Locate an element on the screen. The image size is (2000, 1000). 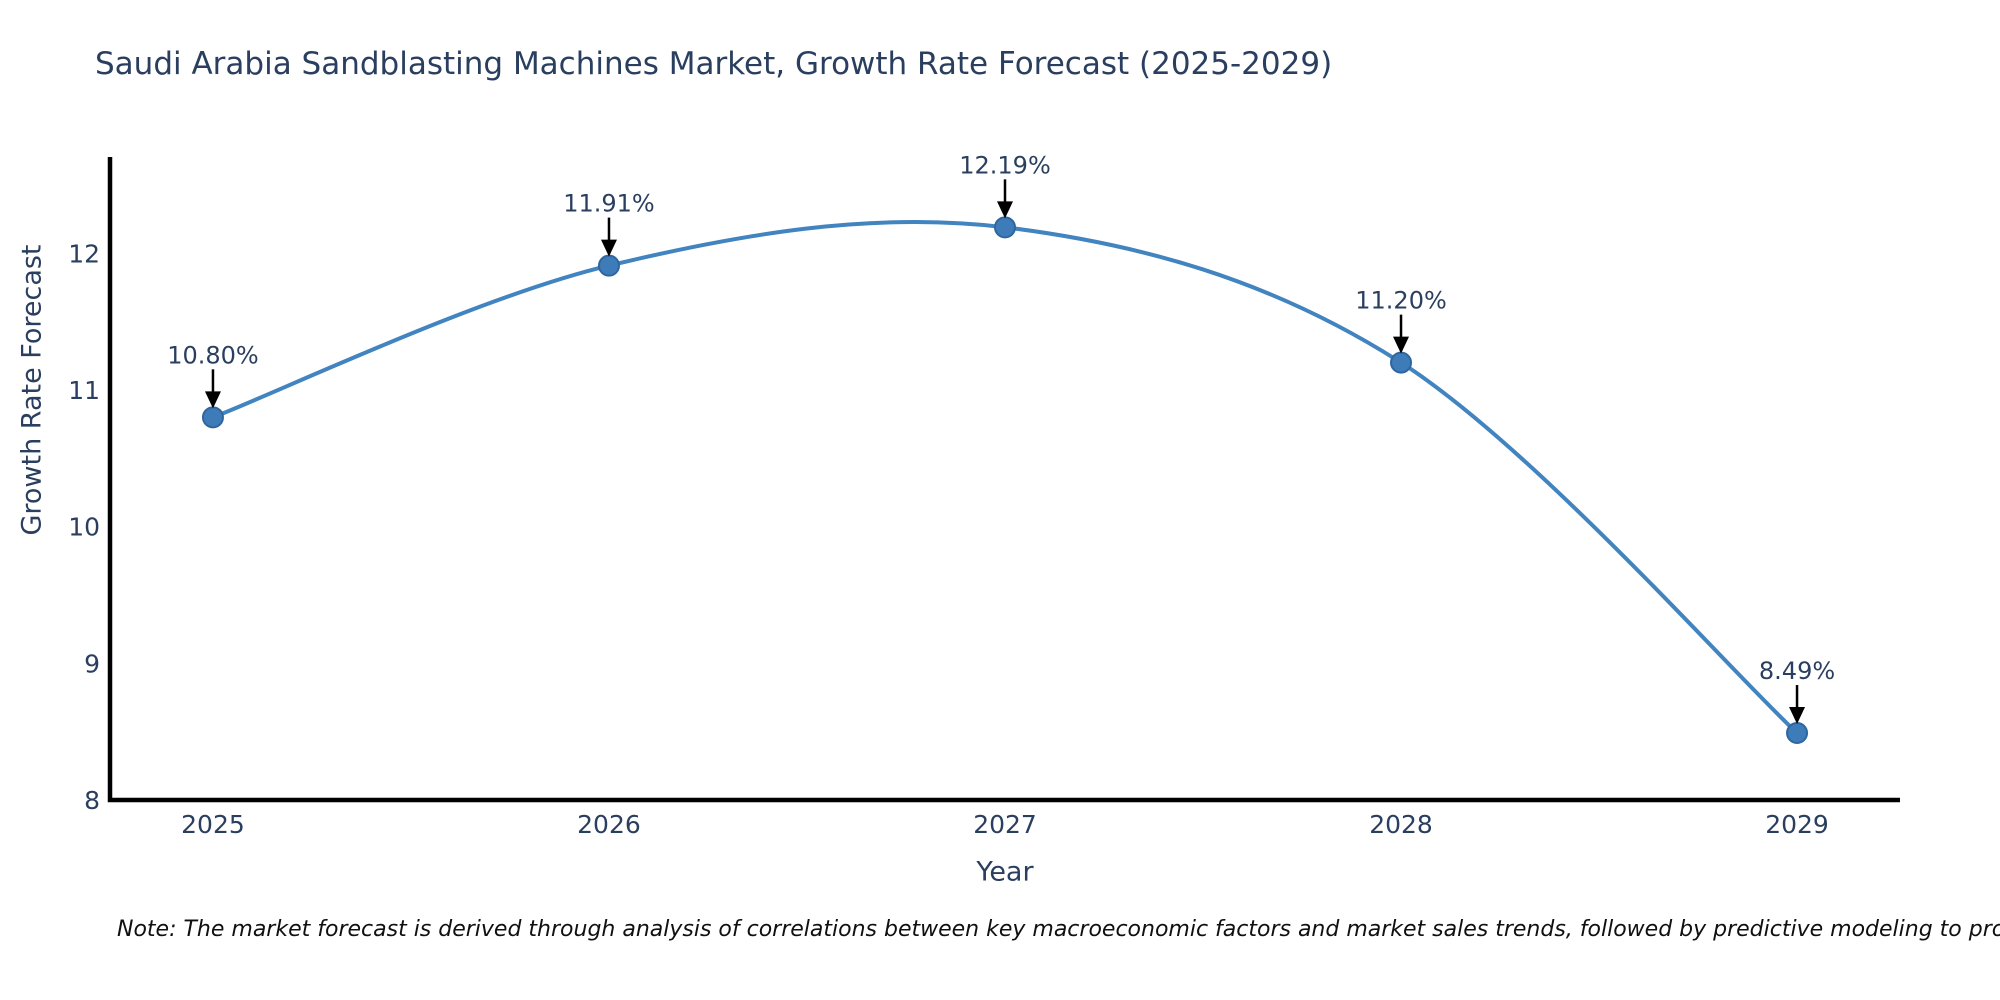
x-tick-label: 2025 is located at coordinates (213, 824).